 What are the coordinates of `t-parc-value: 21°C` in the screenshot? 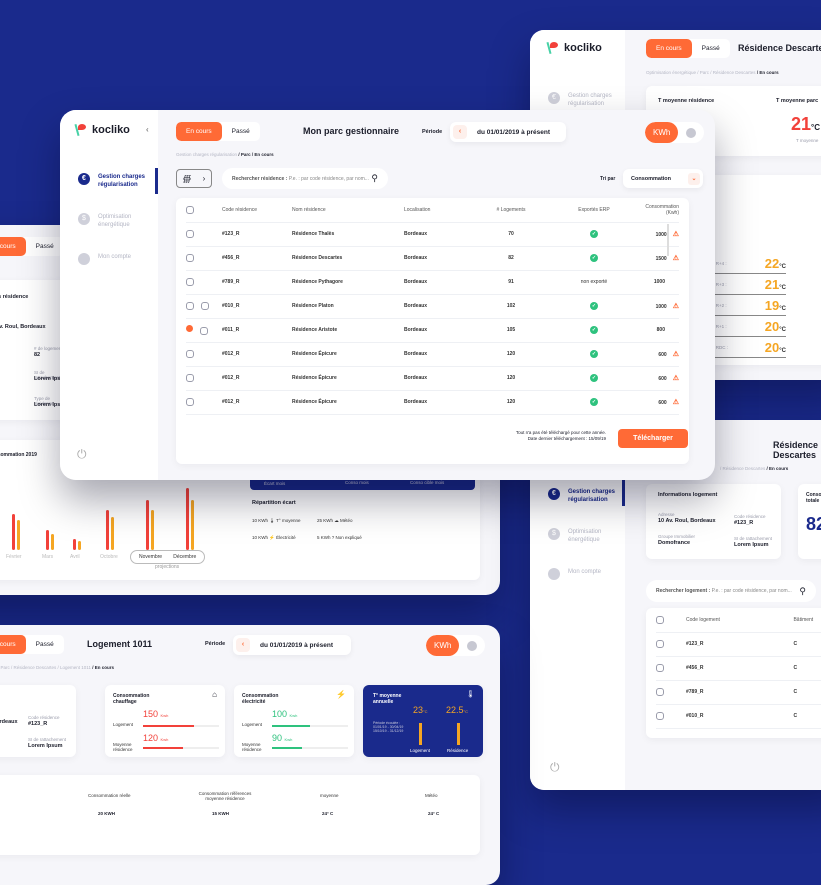 It's located at (806, 124).